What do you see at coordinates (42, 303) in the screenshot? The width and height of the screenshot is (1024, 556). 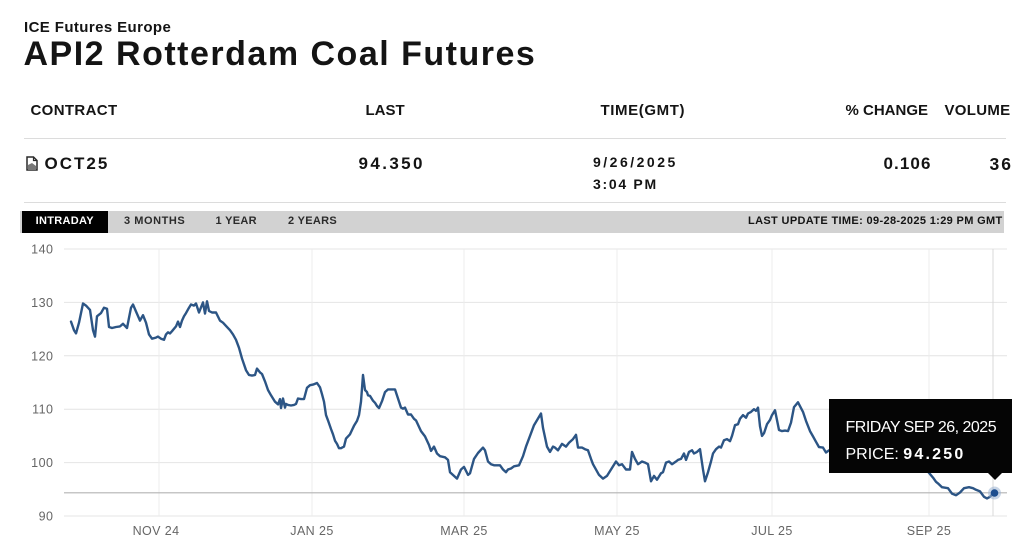 I see `svg-text: 130` at bounding box center [42, 303].